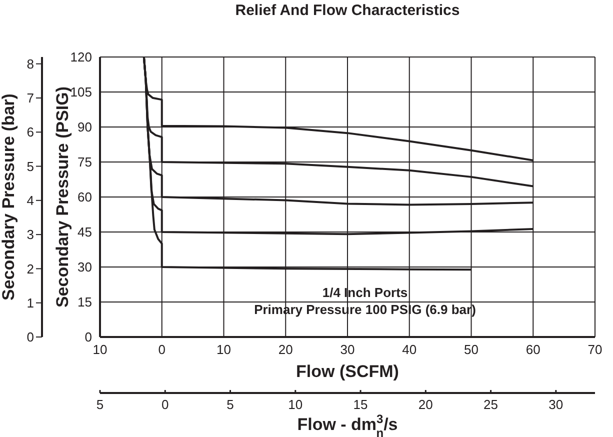  What do you see at coordinates (409, 350) in the screenshot?
I see `x-tick-label: 40` at bounding box center [409, 350].